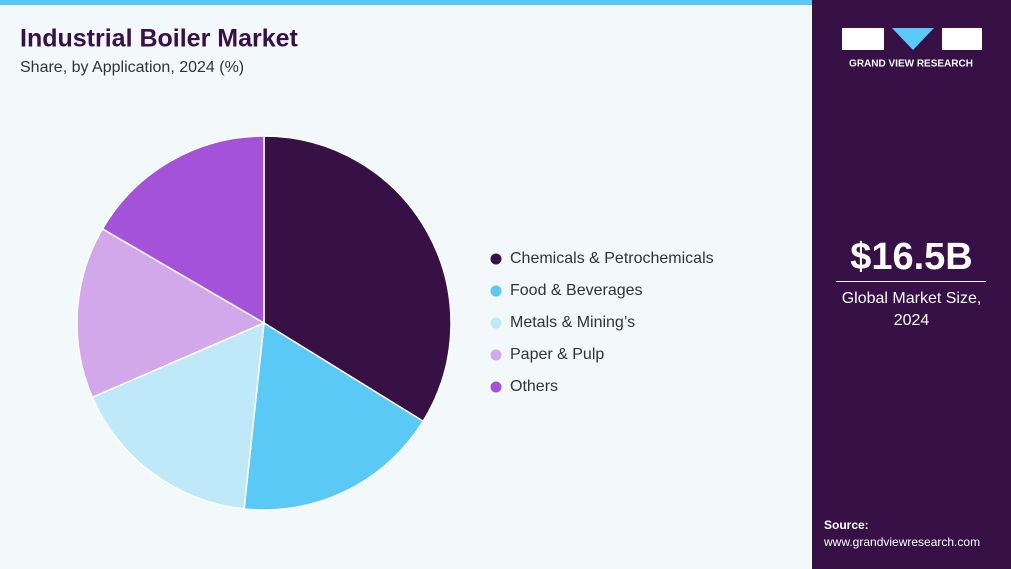 This screenshot has width=1011, height=569. What do you see at coordinates (911, 64) in the screenshot?
I see `brand: GRAND VIEW RESEARCH` at bounding box center [911, 64].